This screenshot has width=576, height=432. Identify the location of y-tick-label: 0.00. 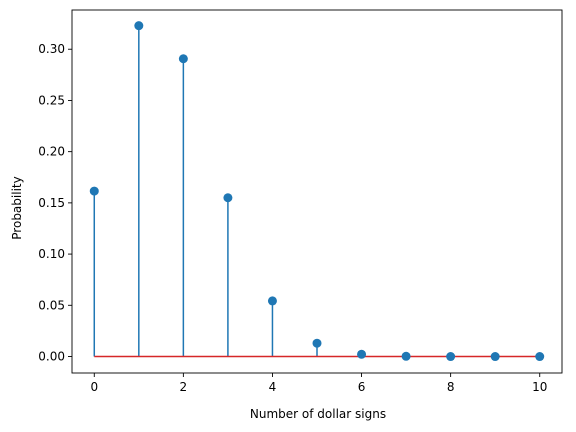
(51, 357).